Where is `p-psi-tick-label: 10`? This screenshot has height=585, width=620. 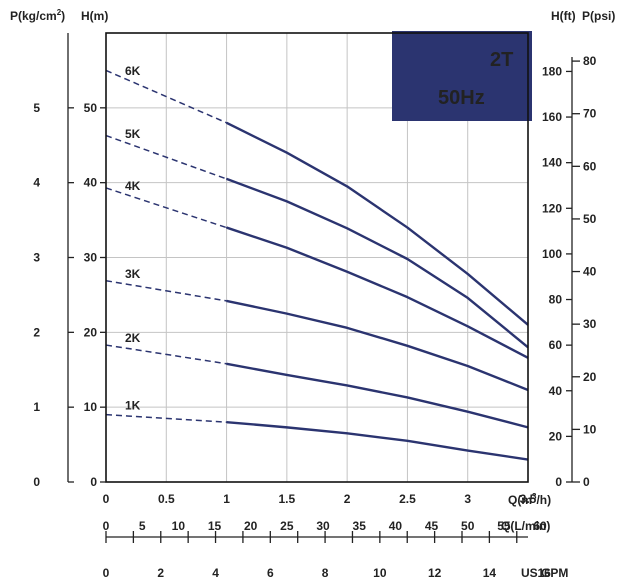
p-psi-tick-label: 10 is located at coordinates (590, 429).